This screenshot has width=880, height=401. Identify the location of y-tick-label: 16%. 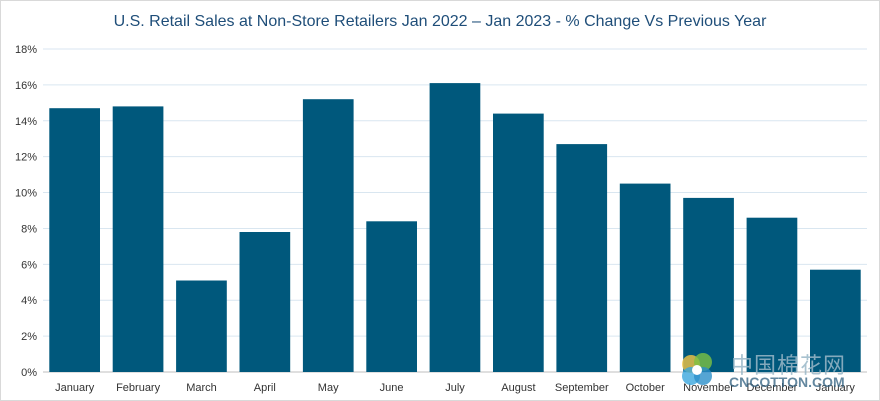
(26, 86).